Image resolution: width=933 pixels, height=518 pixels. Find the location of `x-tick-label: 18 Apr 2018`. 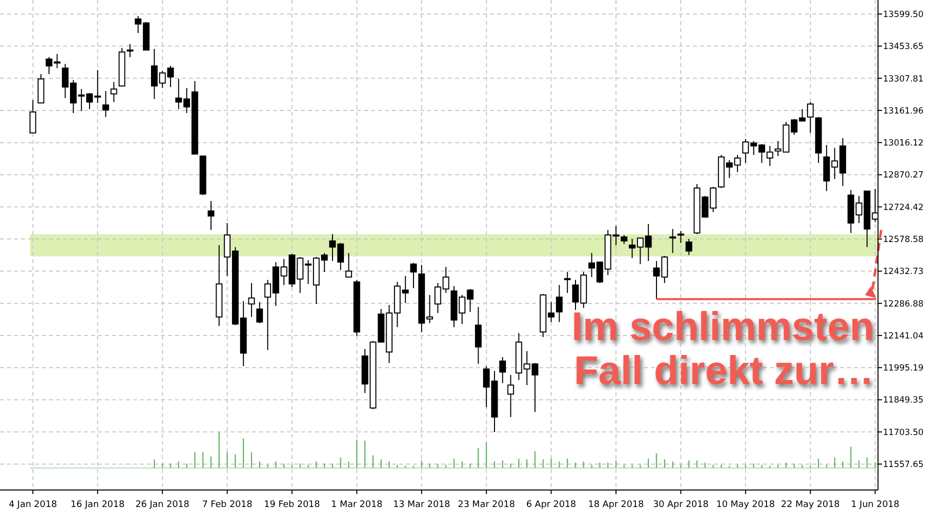

x-tick-label: 18 Apr 2018 is located at coordinates (616, 505).